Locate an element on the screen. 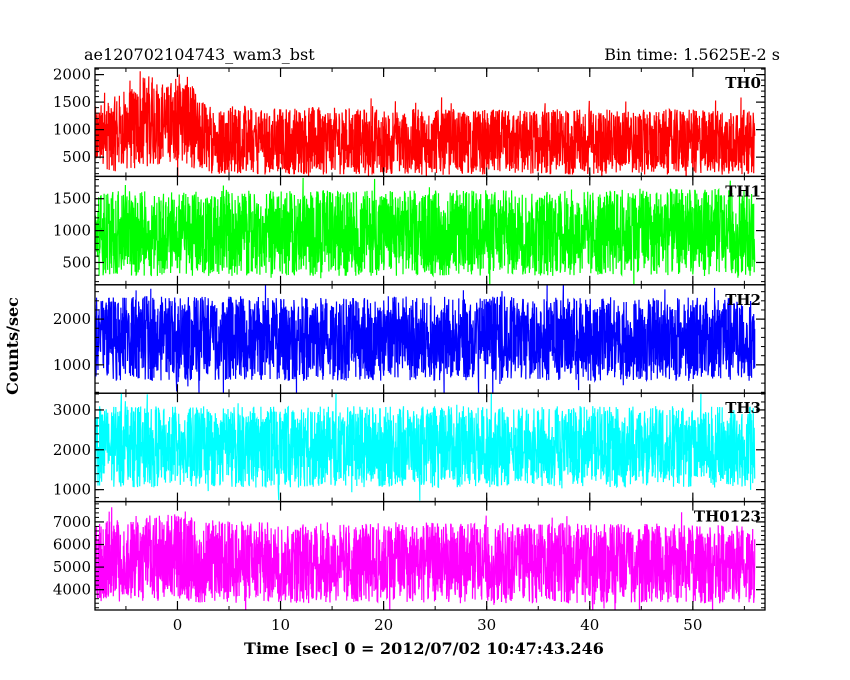  panel-label: TH3 is located at coordinates (743, 408).